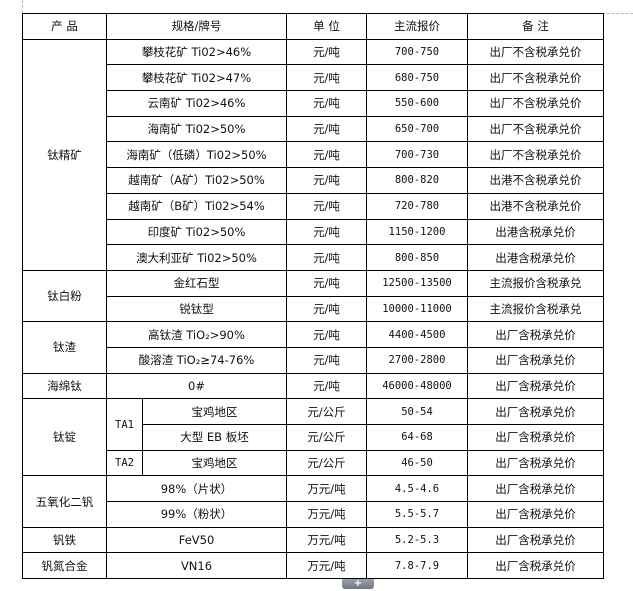 This screenshot has width=633, height=591. I want to click on table-row: 海南矿（低磷）Ti02>50% 元/吨 700-730 出厂不含税承兑价, so click(313, 155).